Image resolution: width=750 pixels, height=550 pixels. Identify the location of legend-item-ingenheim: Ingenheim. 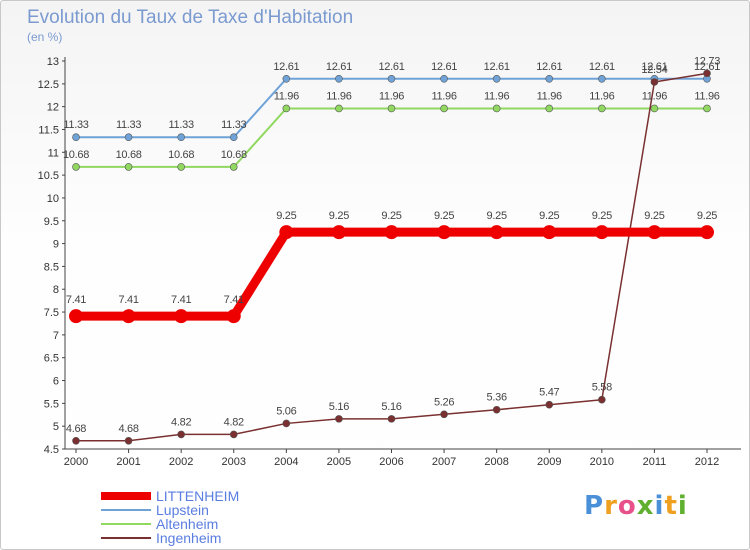
(170, 538).